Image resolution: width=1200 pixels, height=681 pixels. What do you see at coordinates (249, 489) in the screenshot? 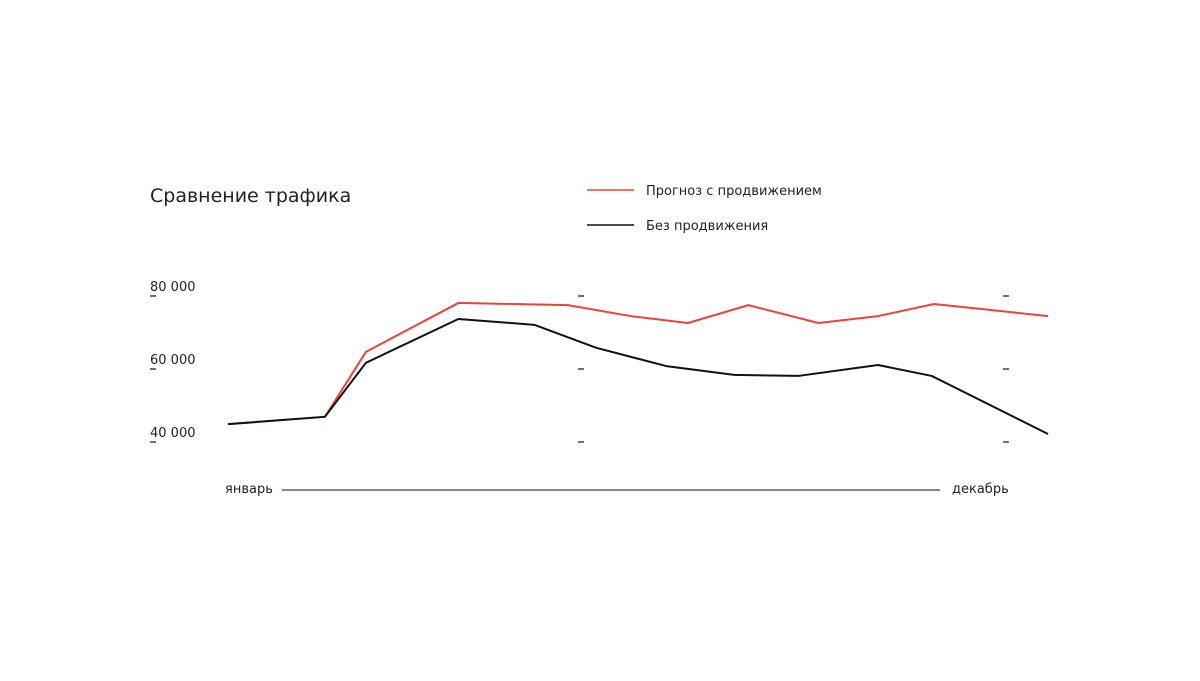
I see `x-axis-start-label: январь` at bounding box center [249, 489].